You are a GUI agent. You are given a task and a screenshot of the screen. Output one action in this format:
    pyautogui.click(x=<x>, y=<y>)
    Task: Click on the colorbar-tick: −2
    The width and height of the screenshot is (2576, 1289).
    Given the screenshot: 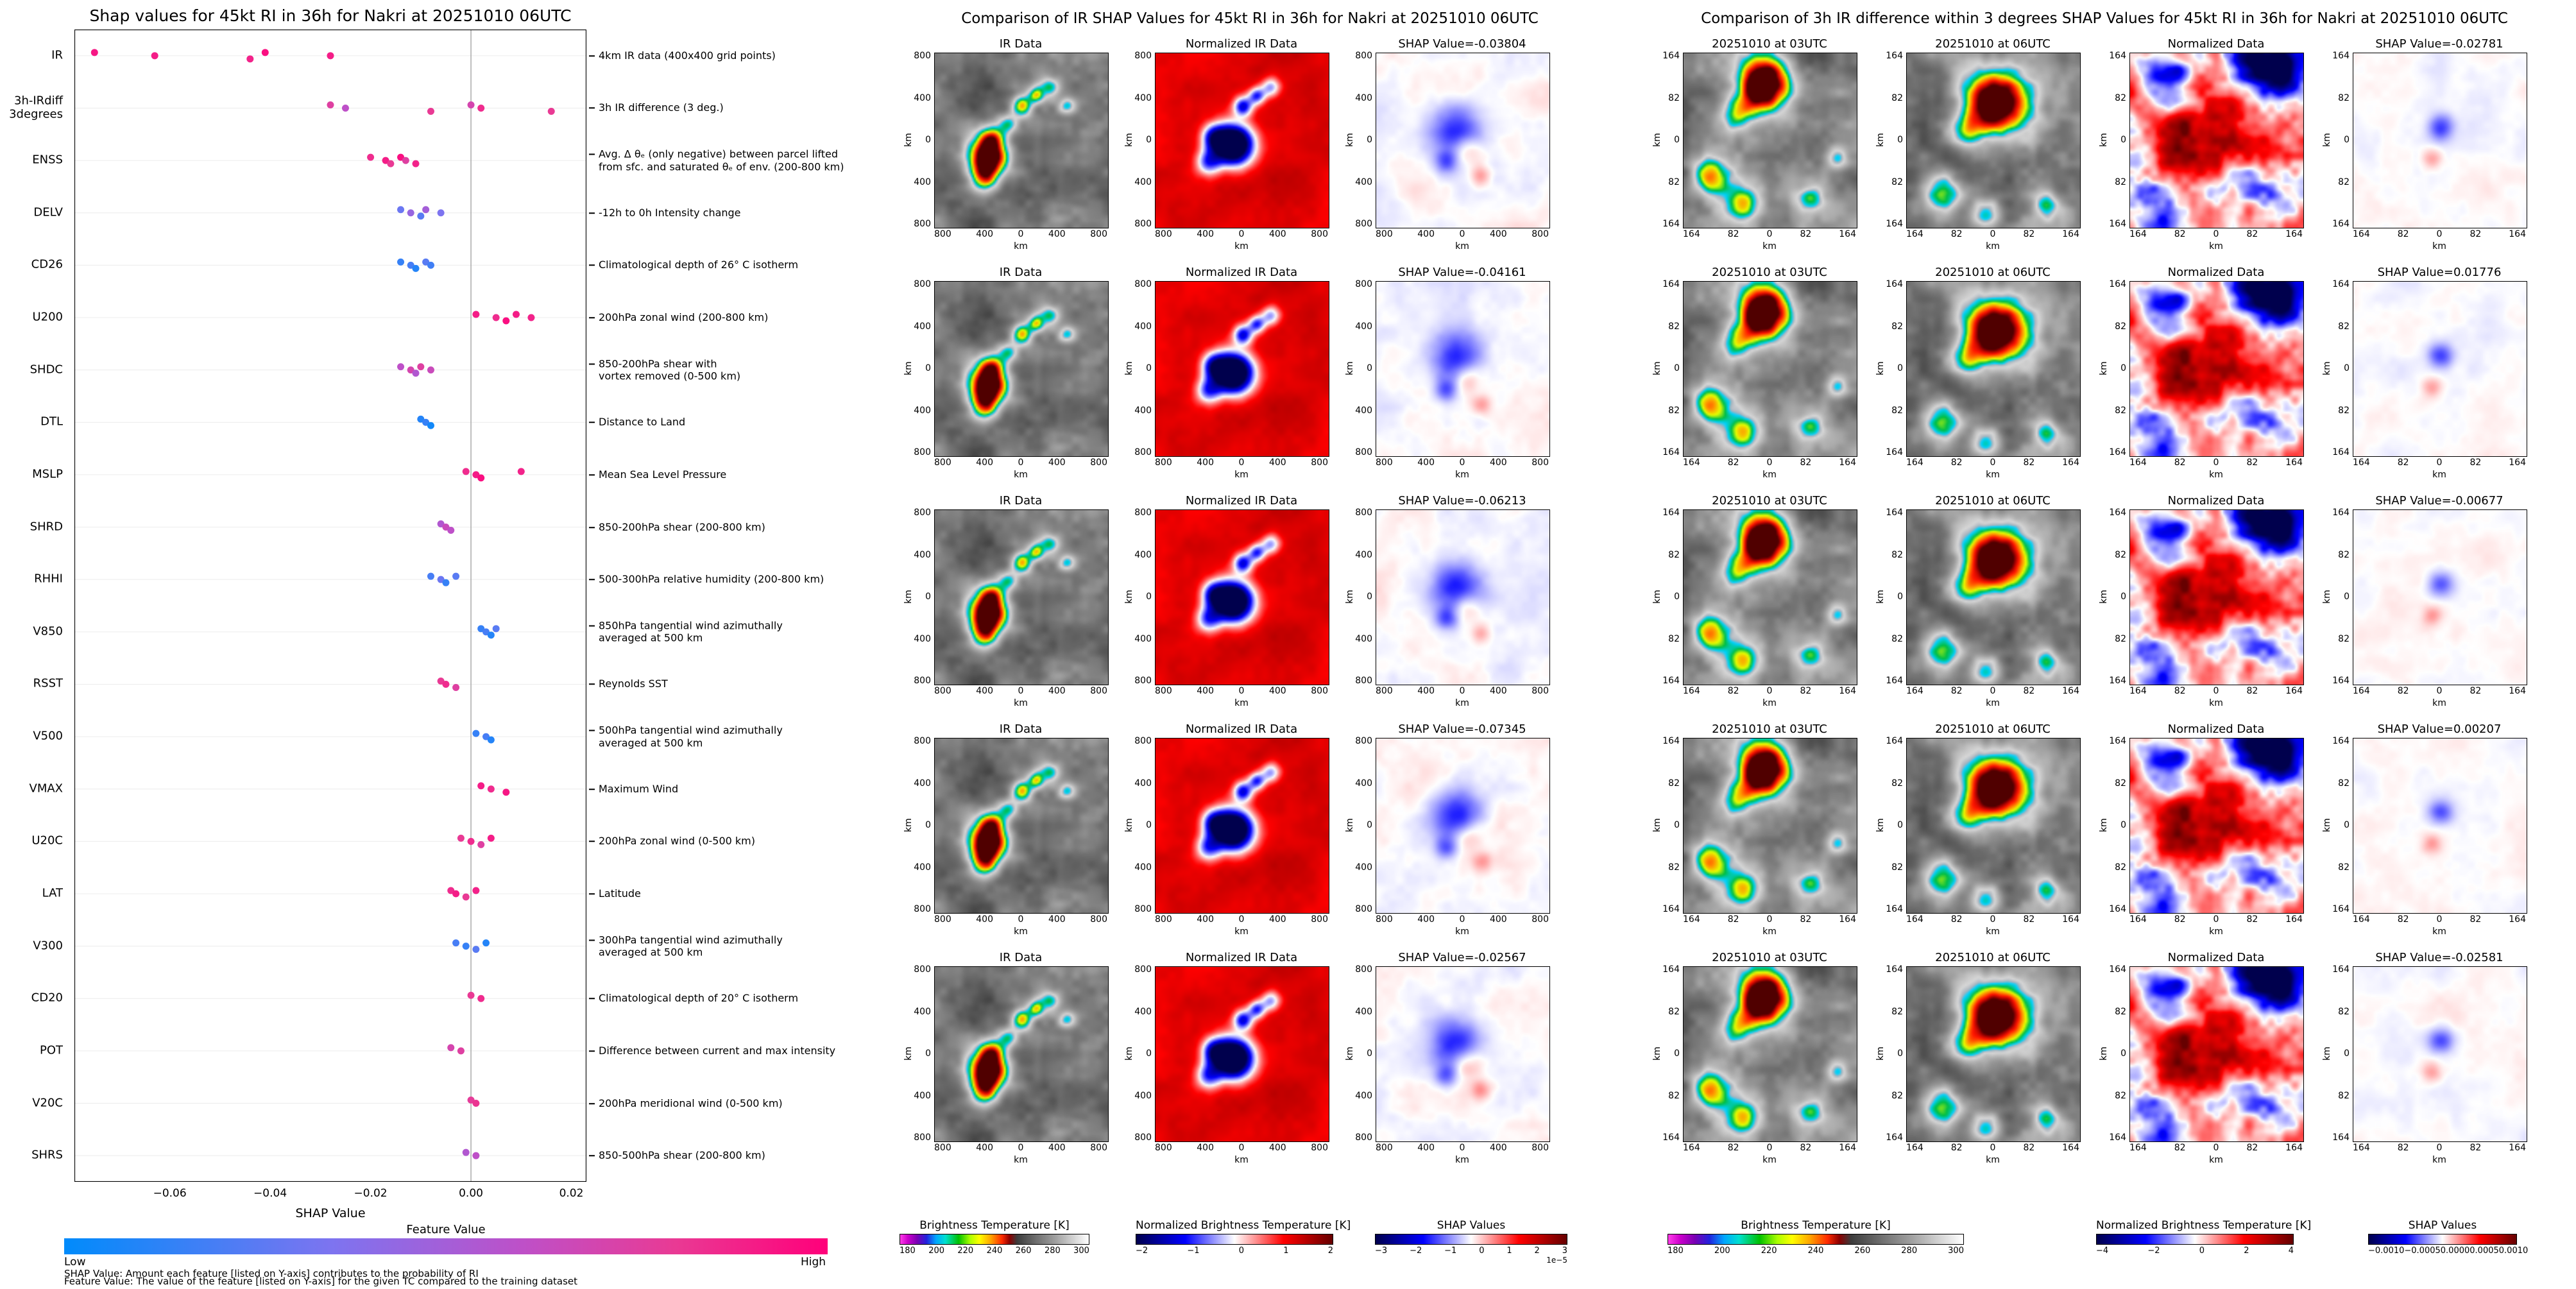 What is the action you would take?
    pyautogui.click(x=1142, y=1251)
    